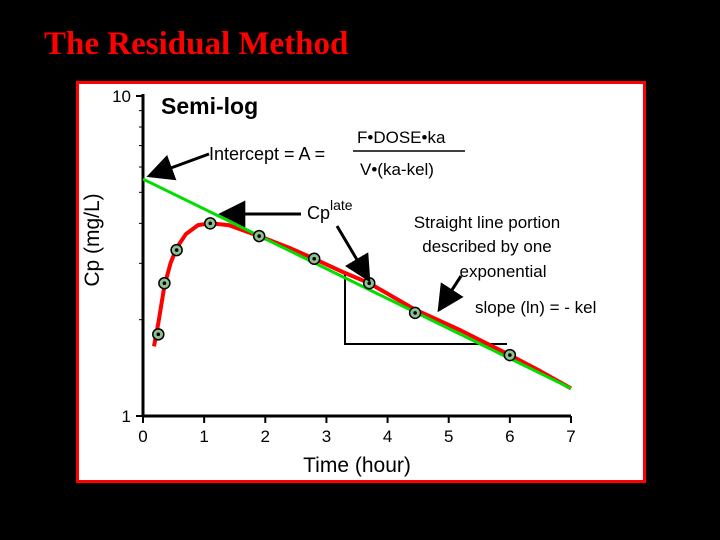 This screenshot has height=540, width=720. I want to click on x-tick-label: 0, so click(142, 436).